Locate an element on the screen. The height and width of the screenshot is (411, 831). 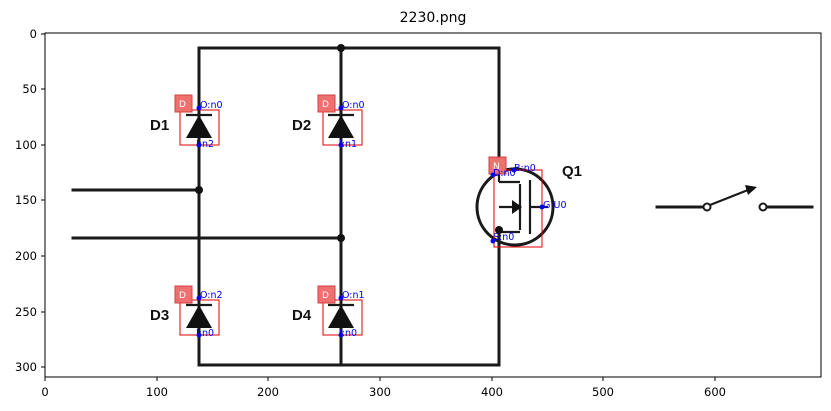
transistor-q1: Q1 N B:n0 D:n0 G:U0 S:n0 is located at coordinates (528, 202).